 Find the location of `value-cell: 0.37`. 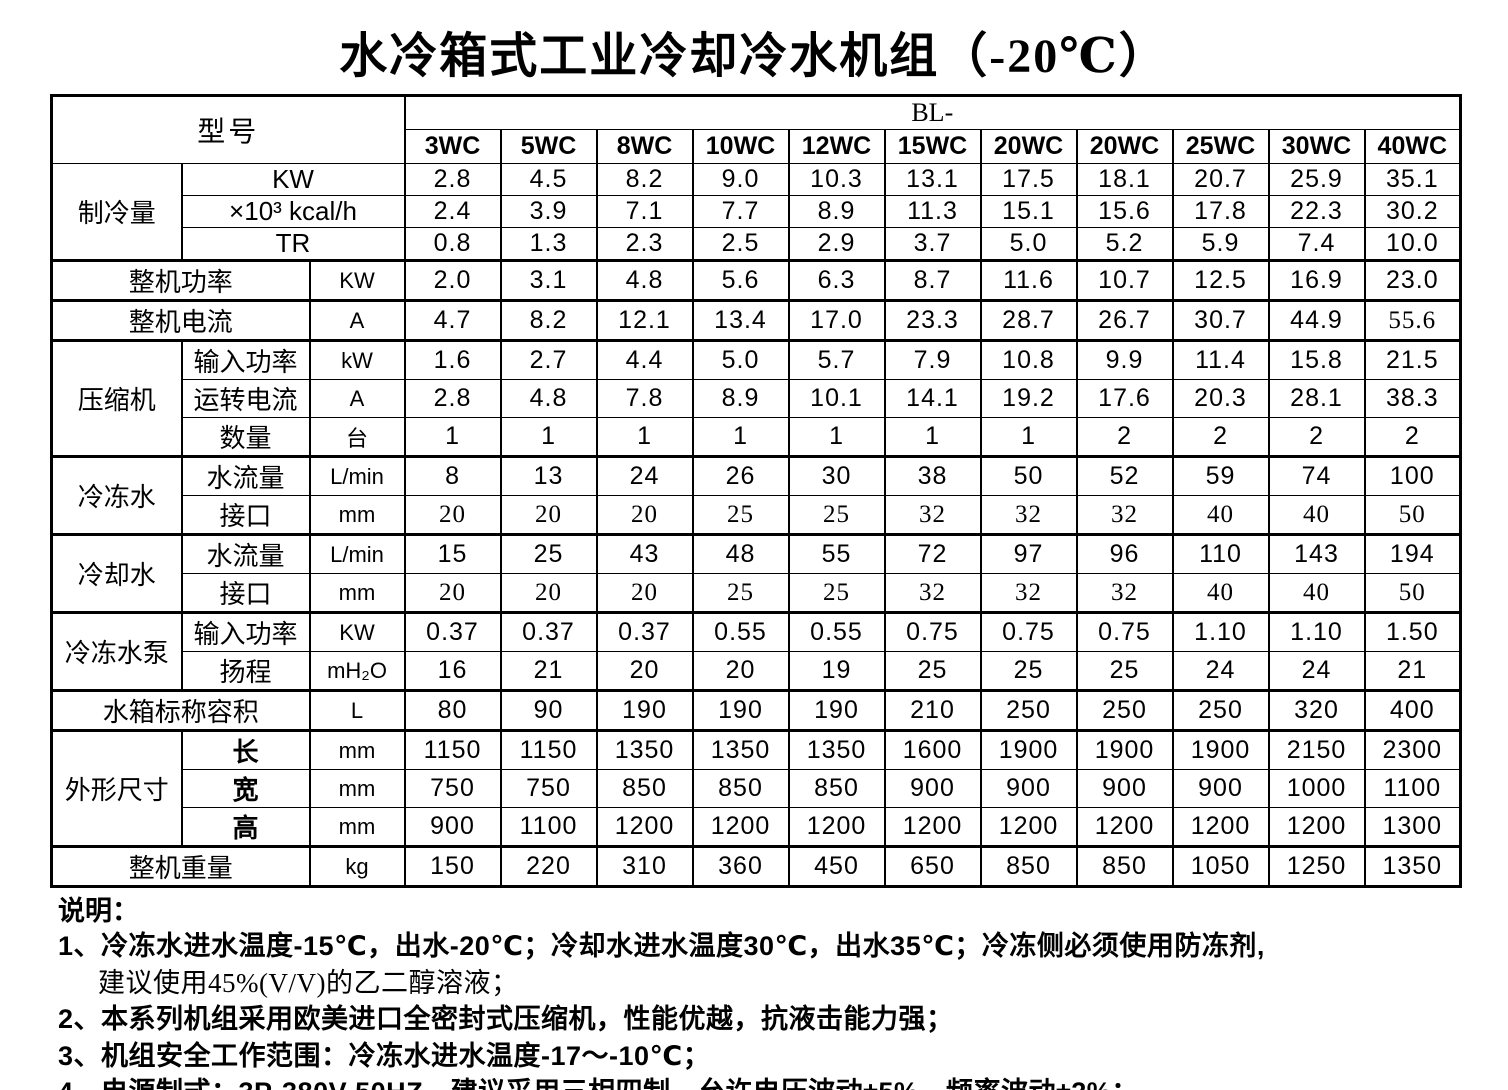

value-cell: 0.37 is located at coordinates (644, 631).